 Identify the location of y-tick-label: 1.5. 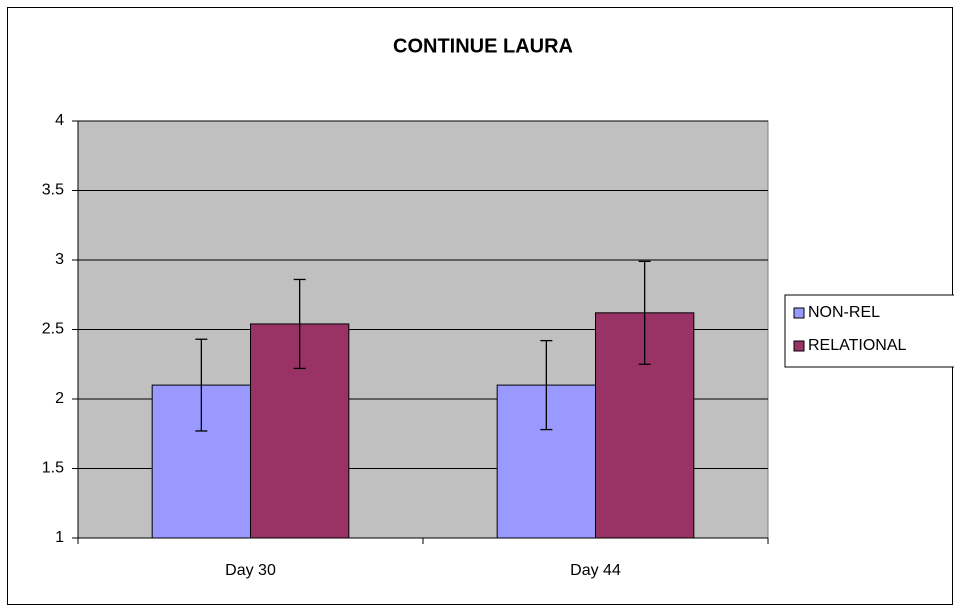
(53, 468).